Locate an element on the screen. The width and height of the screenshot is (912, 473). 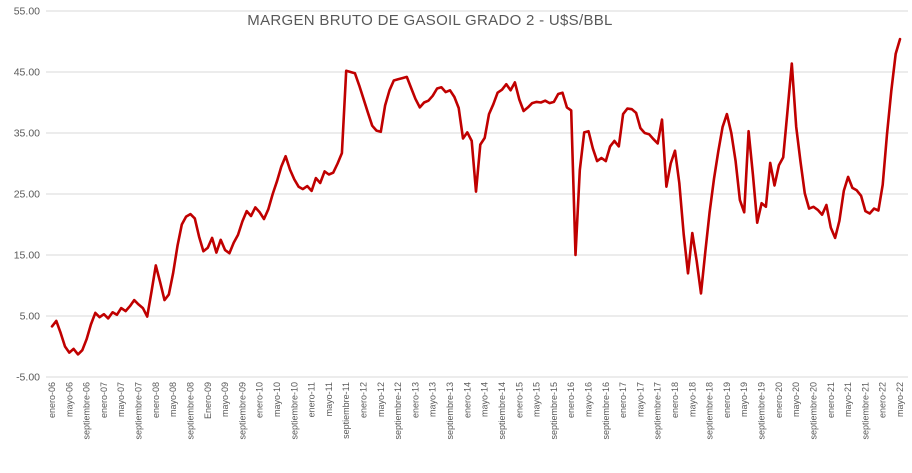
x-tick-label: enero-07 is located at coordinates (104, 400).